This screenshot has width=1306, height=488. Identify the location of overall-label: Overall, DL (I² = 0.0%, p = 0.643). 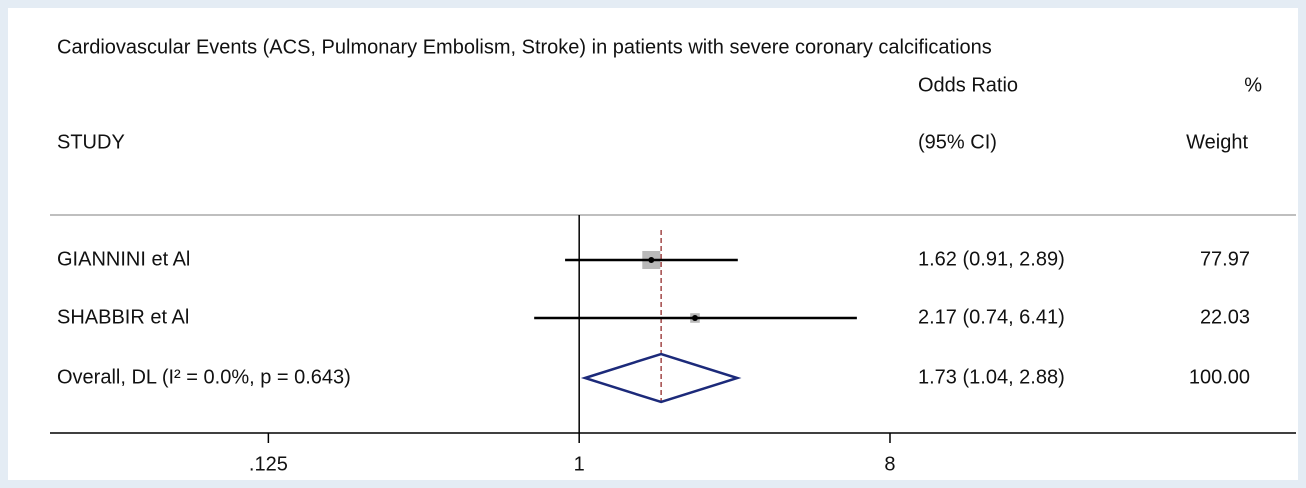
(204, 377).